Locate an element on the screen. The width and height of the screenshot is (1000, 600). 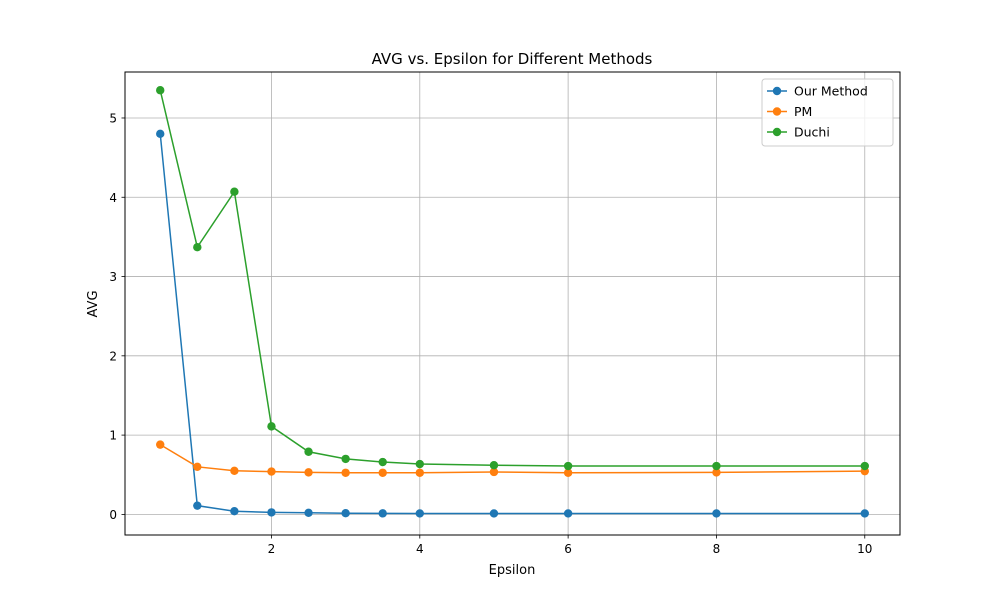
y-axis-label: AVG is located at coordinates (93, 303).